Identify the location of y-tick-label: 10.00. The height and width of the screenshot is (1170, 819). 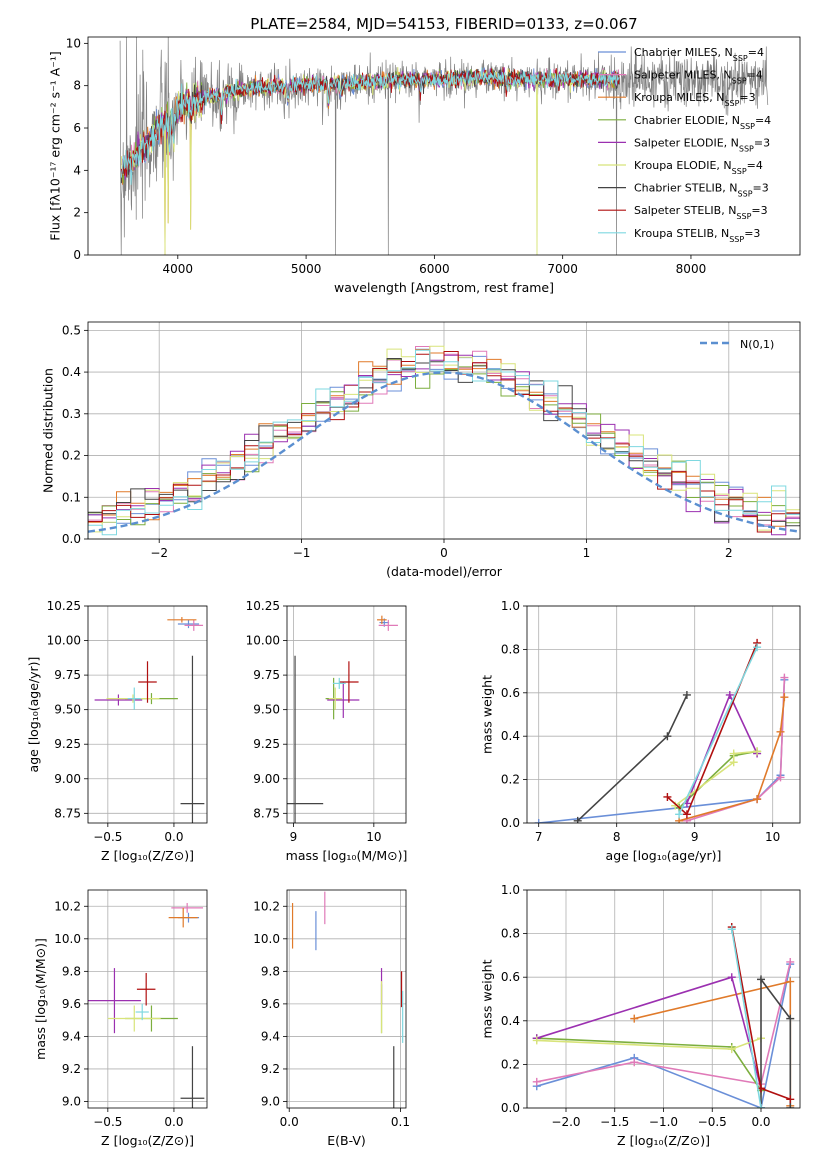
(64, 641).